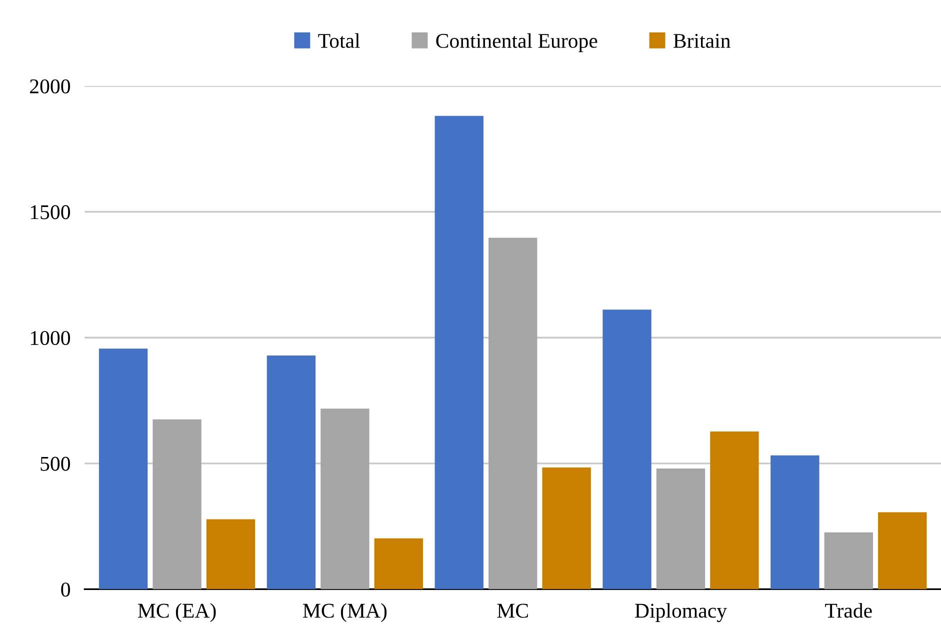 The image size is (941, 637). Describe the element at coordinates (702, 41) in the screenshot. I see `legend-label: Britain` at that location.